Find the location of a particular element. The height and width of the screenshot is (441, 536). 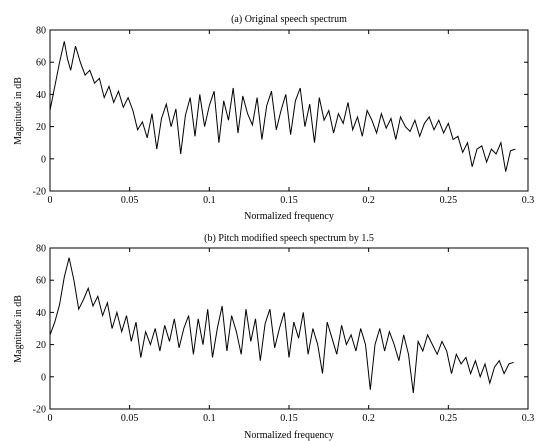

x-tick-label-a: 0.05 is located at coordinates (130, 200).